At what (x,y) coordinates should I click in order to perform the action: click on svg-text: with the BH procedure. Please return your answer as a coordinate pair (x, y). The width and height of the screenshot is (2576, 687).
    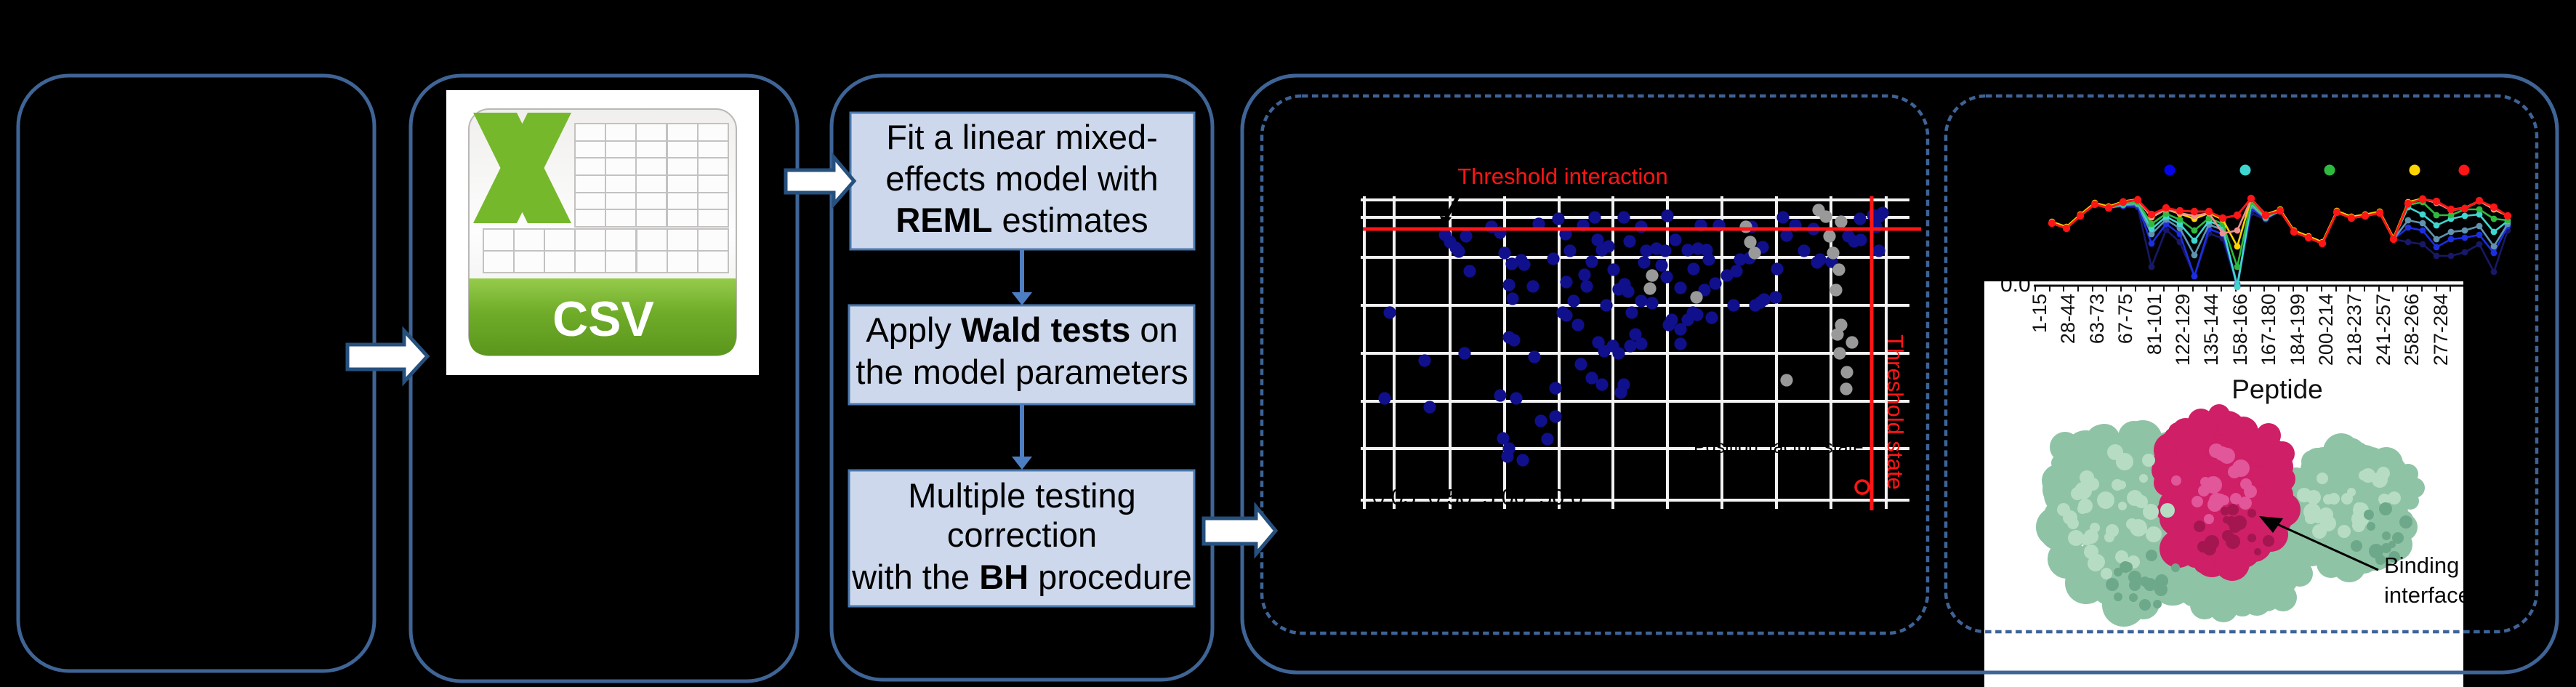
    Looking at the image, I should click on (1021, 577).